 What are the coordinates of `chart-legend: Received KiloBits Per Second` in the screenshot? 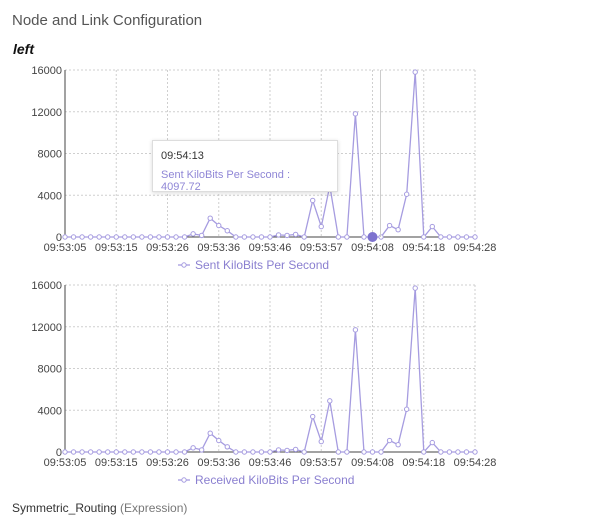 It's located at (266, 480).